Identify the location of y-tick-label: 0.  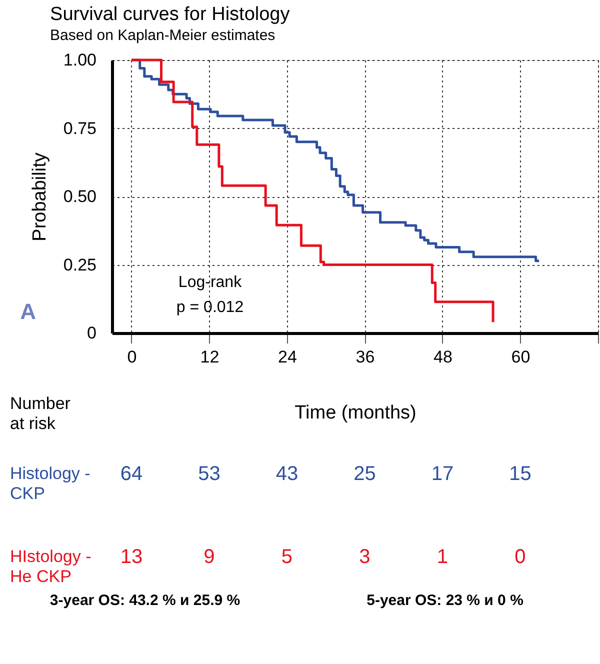
(91, 333).